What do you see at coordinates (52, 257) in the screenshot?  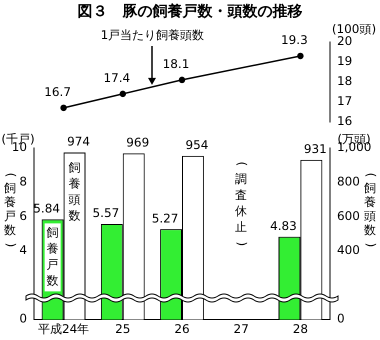 I see `series-label: 飼養戸数` at bounding box center [52, 257].